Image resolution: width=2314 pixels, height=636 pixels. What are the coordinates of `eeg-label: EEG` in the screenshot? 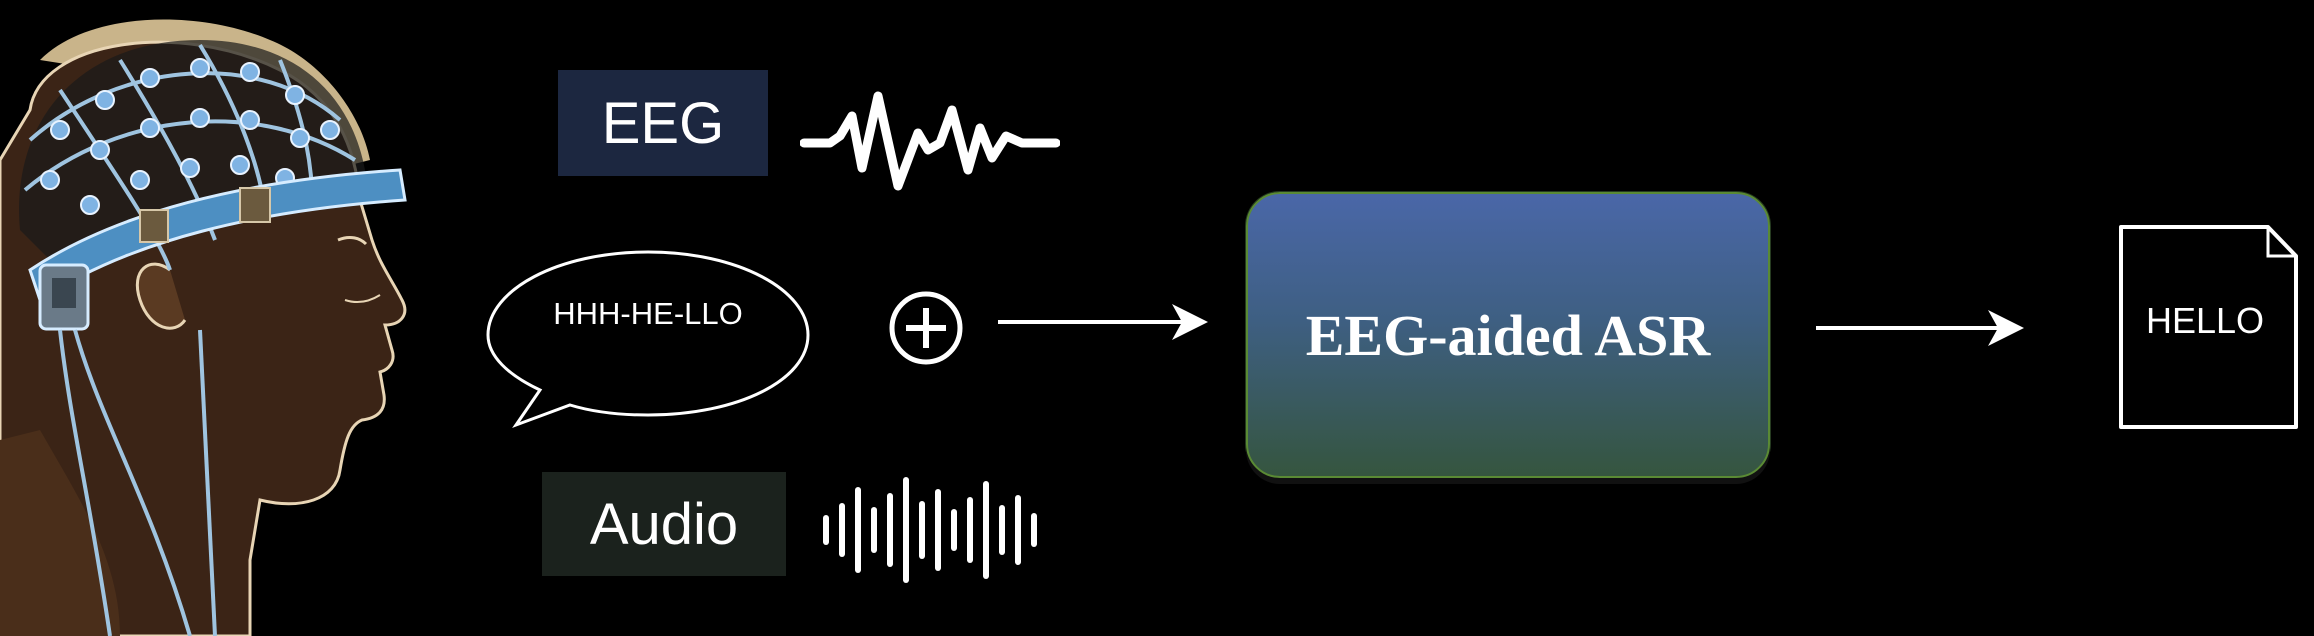 It's located at (663, 123).